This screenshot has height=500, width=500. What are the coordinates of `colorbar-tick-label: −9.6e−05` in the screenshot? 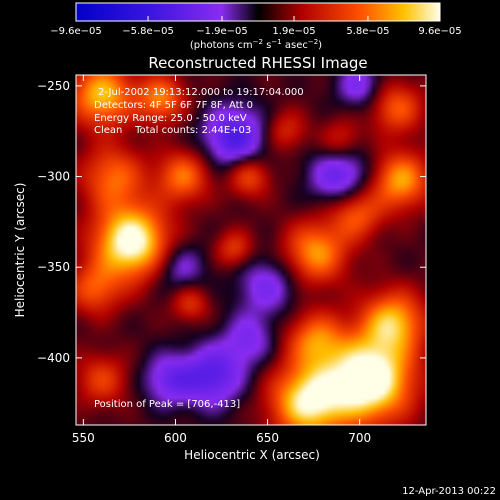 It's located at (76, 31).